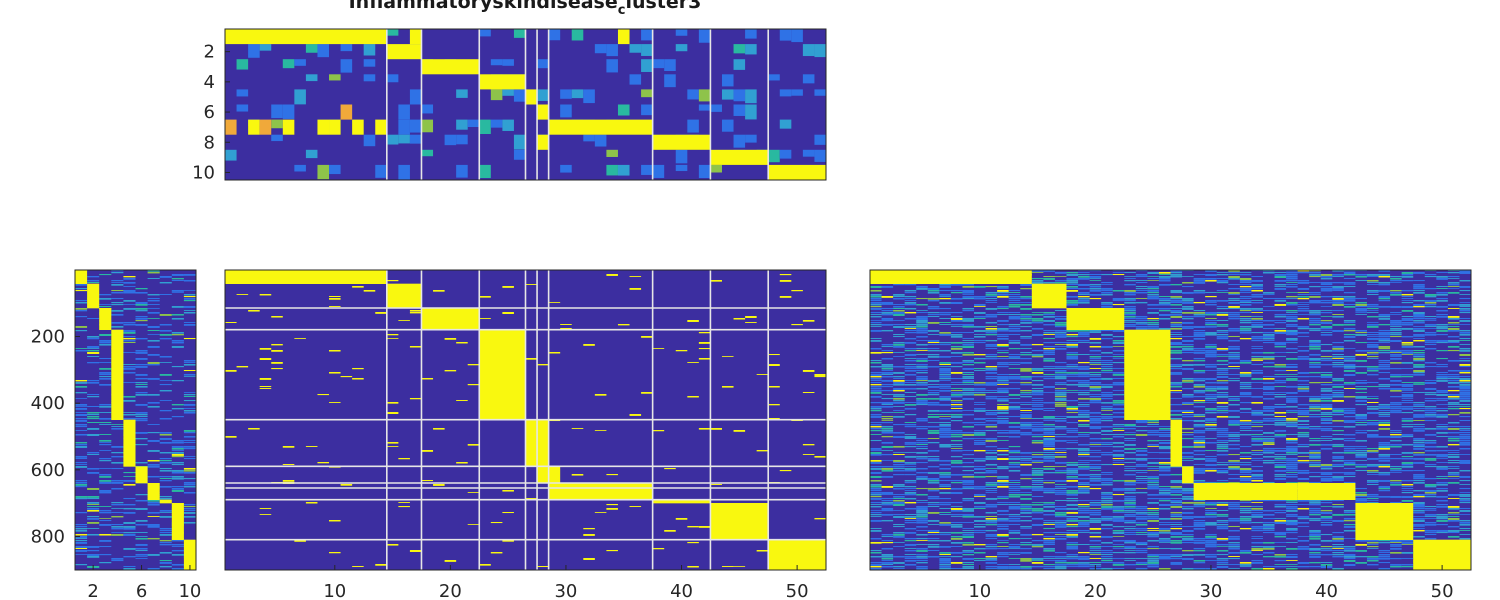 The height and width of the screenshot is (600, 1500). I want to click on top-heatmap-highlight-cell, so click(543, 142).